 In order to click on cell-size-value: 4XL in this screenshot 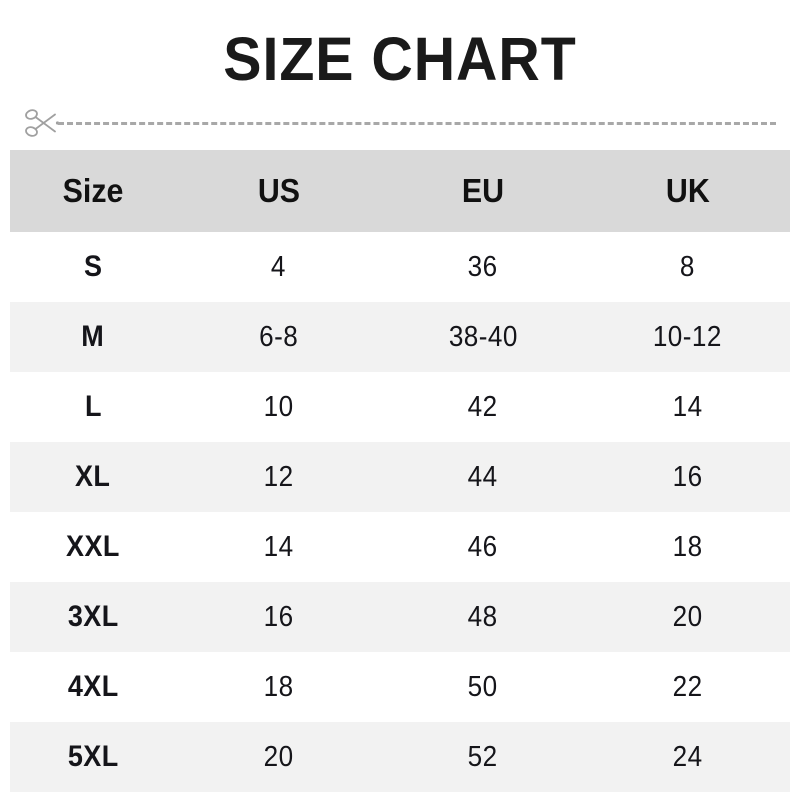, I will do `click(93, 686)`.